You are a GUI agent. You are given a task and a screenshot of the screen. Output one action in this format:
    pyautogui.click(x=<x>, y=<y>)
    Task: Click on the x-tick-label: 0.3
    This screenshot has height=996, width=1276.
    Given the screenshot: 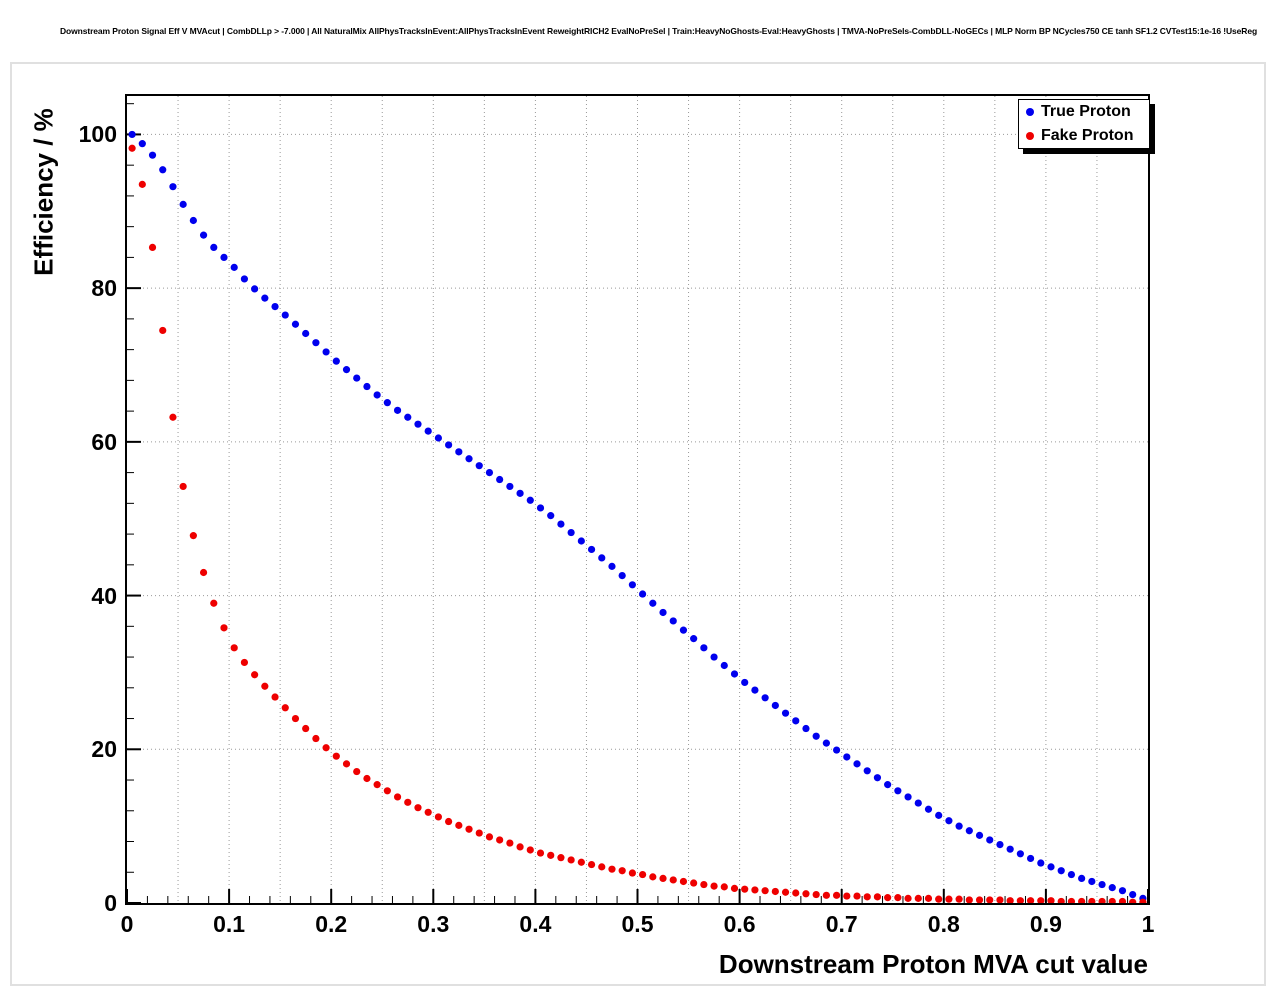 What is the action you would take?
    pyautogui.click(x=433, y=924)
    